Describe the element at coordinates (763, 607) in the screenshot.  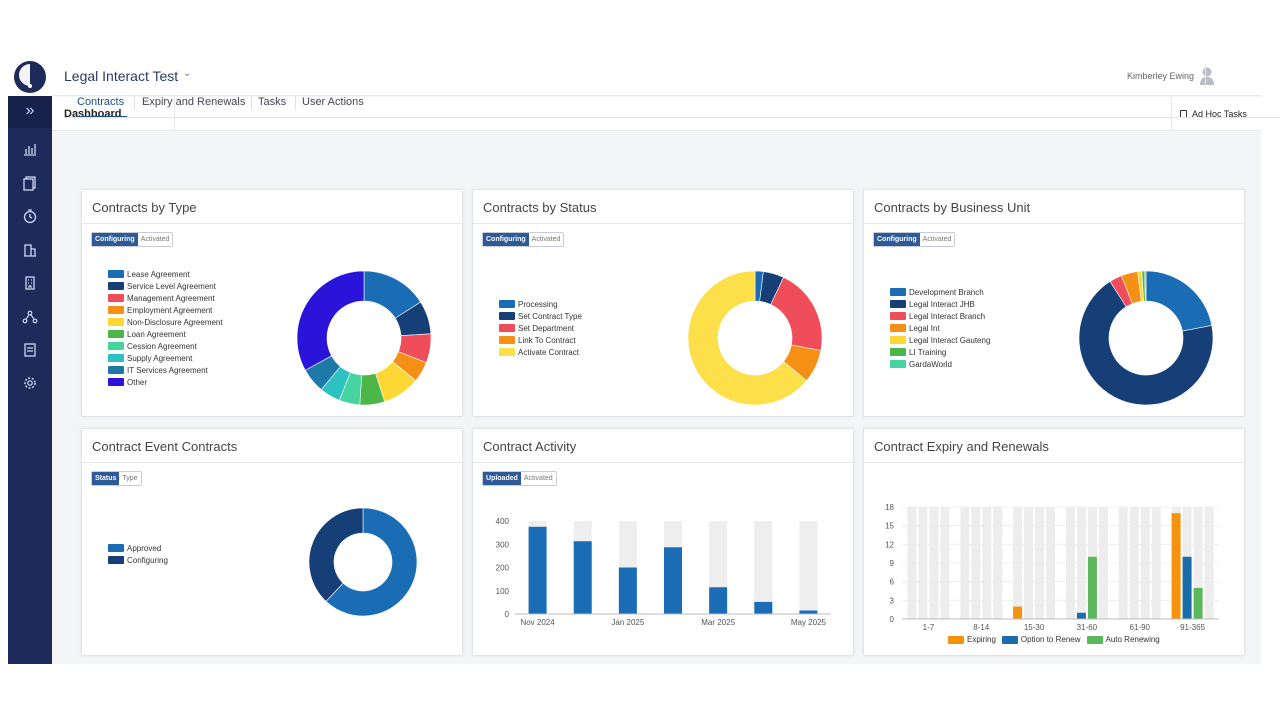
I see `bar-apr-2025` at that location.